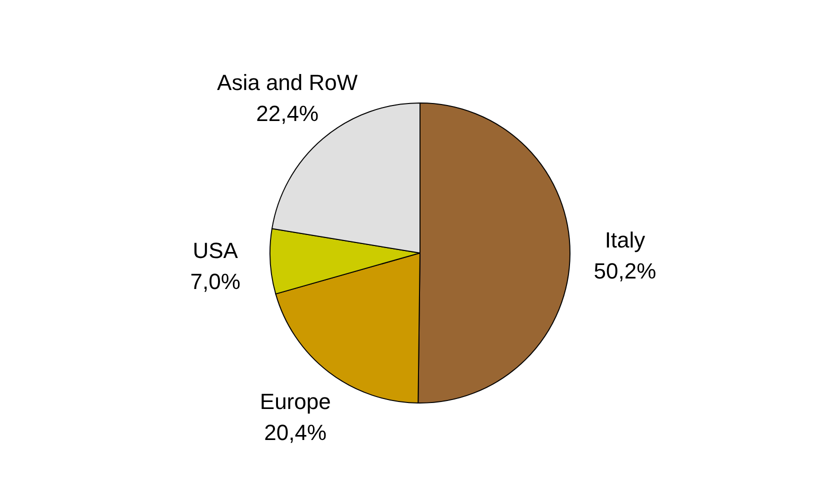 The width and height of the screenshot is (830, 479). I want to click on slice-label: Europe, so click(295, 401).